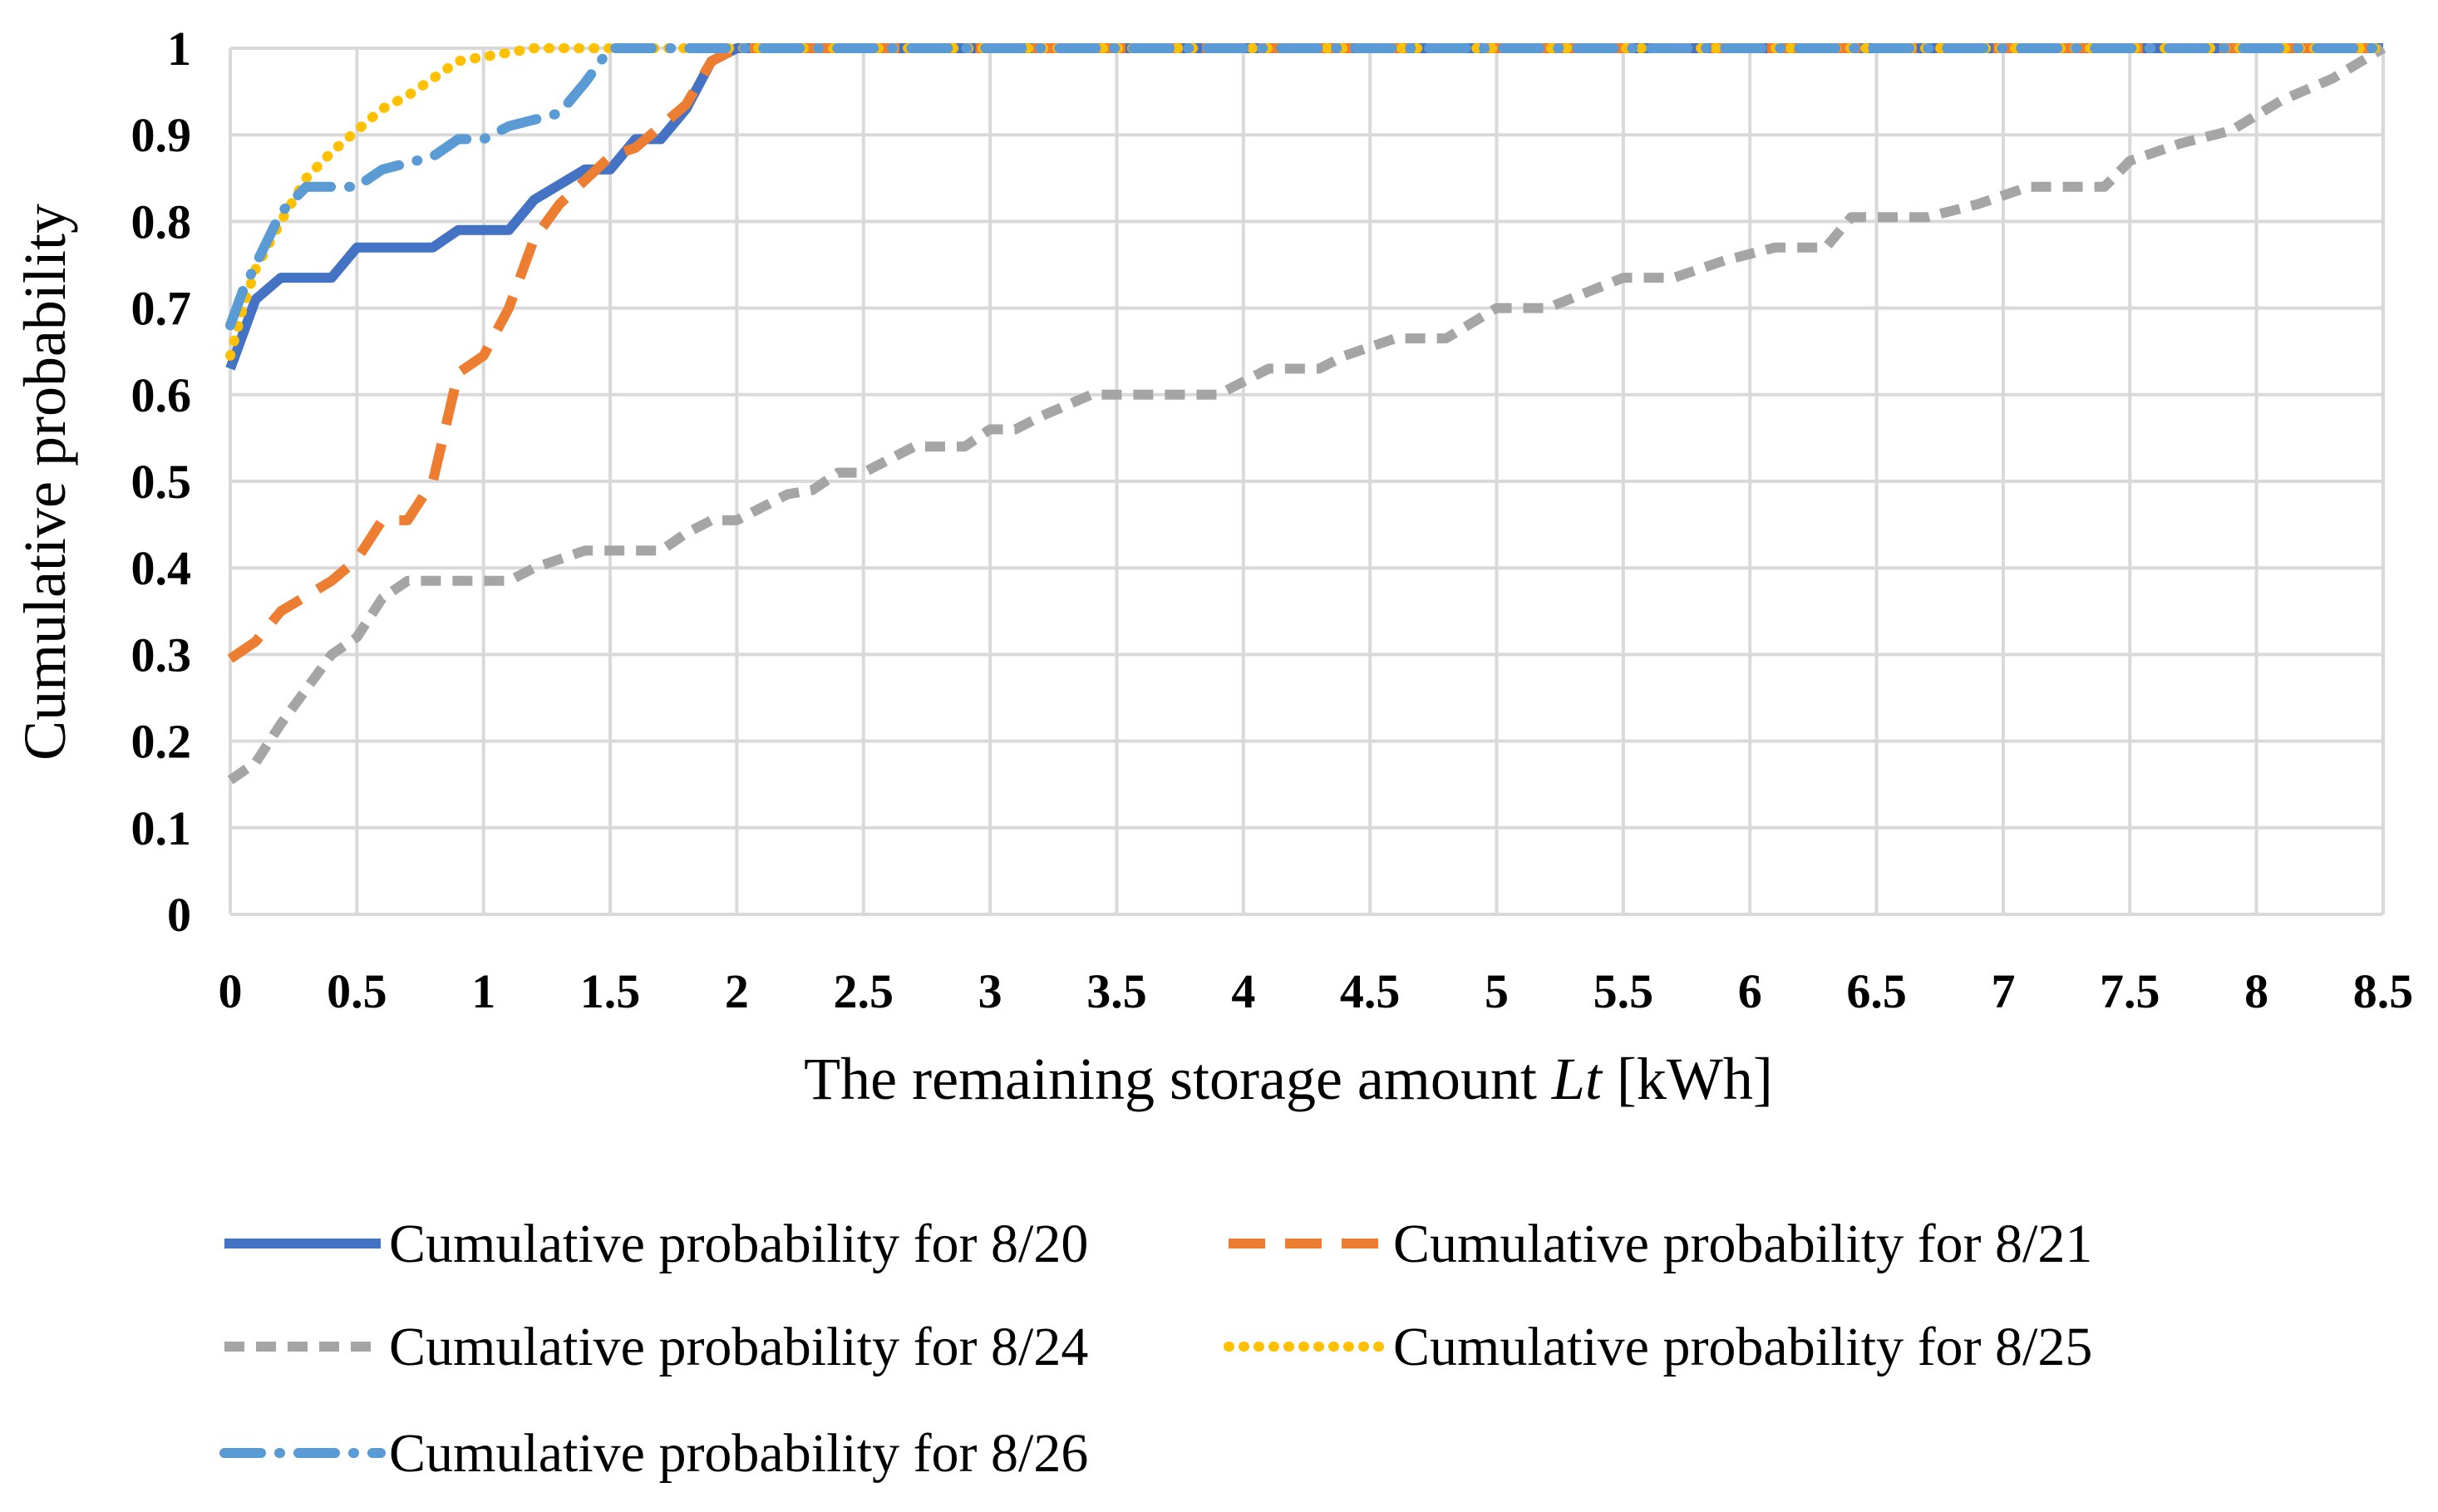 This screenshot has width=2438, height=1512. What do you see at coordinates (1288, 1079) in the screenshot?
I see `x-axis-title: The remaining storage amount Lt [kWh]` at bounding box center [1288, 1079].